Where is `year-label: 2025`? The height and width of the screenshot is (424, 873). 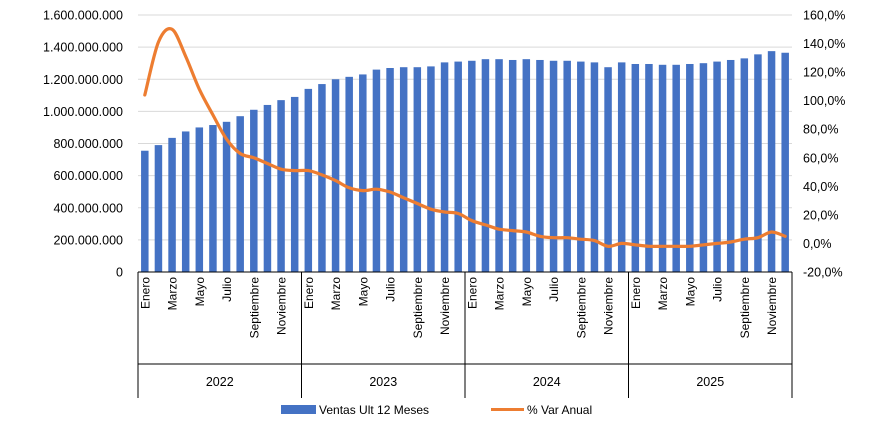
year-label: 2025 is located at coordinates (710, 382).